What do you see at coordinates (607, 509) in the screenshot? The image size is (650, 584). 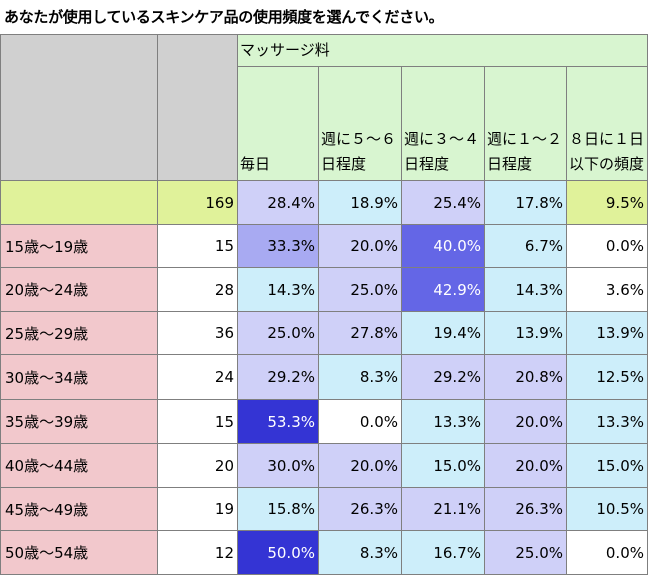 I see `percentage-cell: 10.5%` at bounding box center [607, 509].